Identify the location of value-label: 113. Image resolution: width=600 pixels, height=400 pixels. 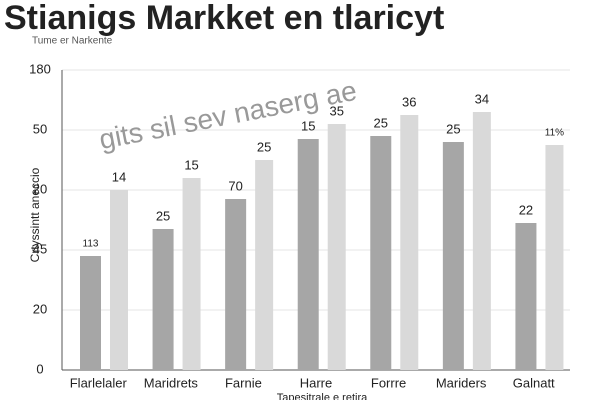
(91, 244).